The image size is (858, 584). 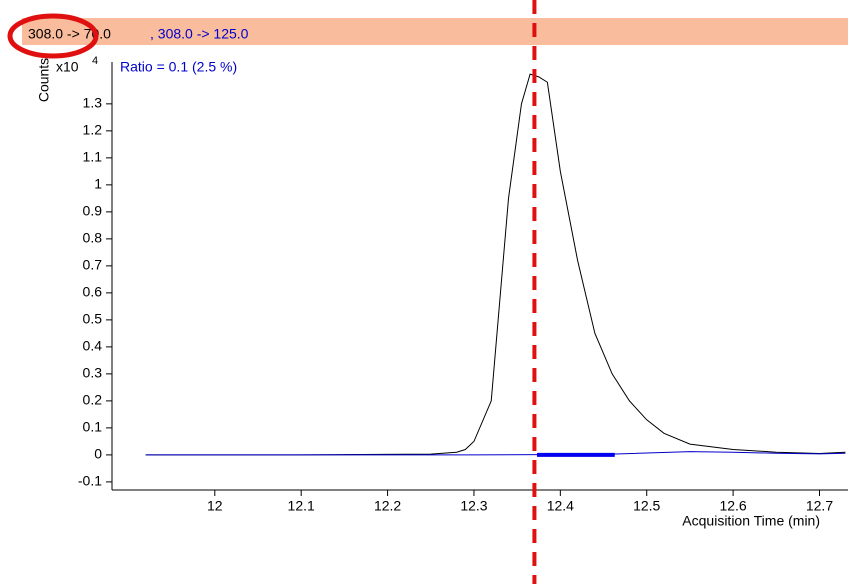 What do you see at coordinates (67, 67) in the screenshot?
I see `y-scale-label: x10` at bounding box center [67, 67].